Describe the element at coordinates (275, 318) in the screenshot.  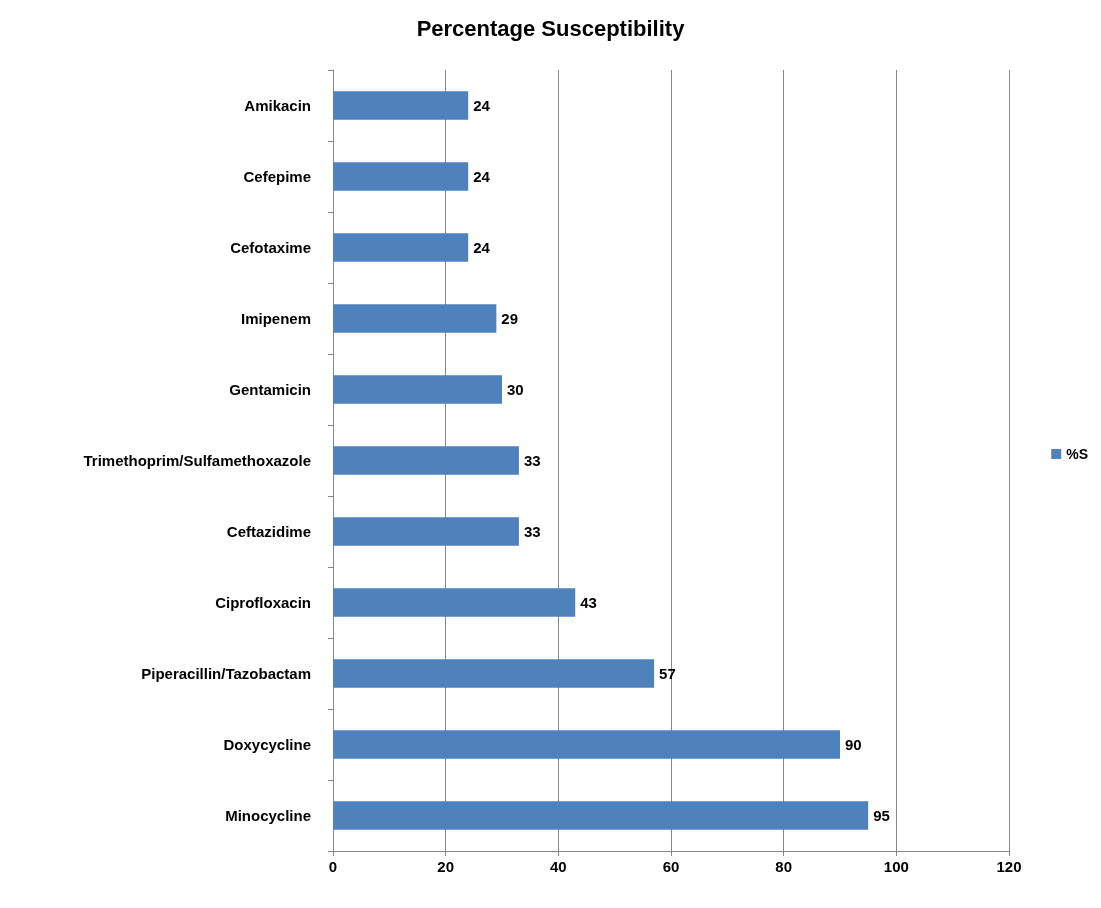
I see `y-tick-label: Imipenem` at that location.